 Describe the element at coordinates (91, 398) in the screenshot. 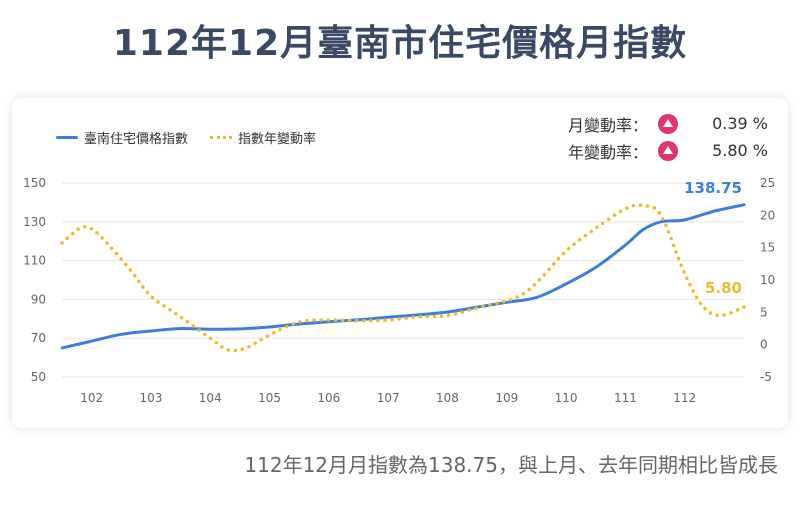

I see `x-tick-label: 102` at that location.